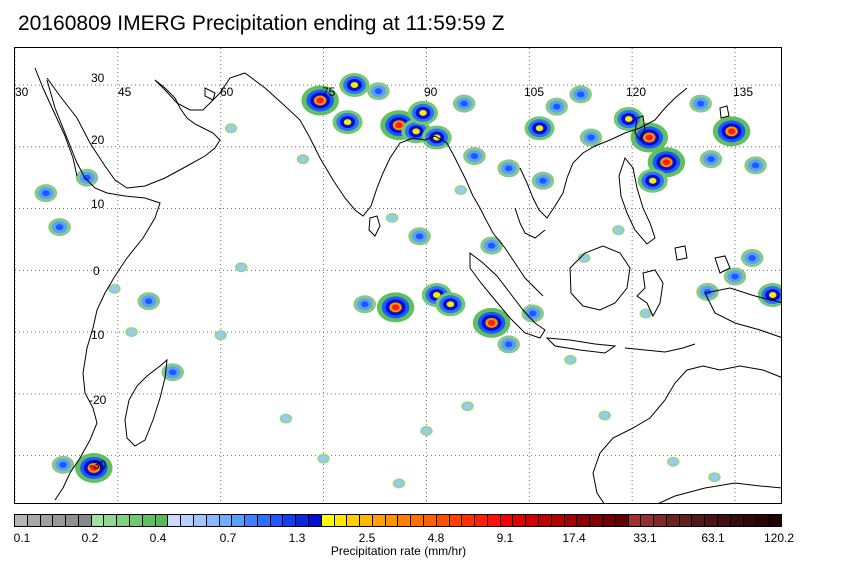  I want to click on colorbar-tick-label: 0.7, so click(228, 538).